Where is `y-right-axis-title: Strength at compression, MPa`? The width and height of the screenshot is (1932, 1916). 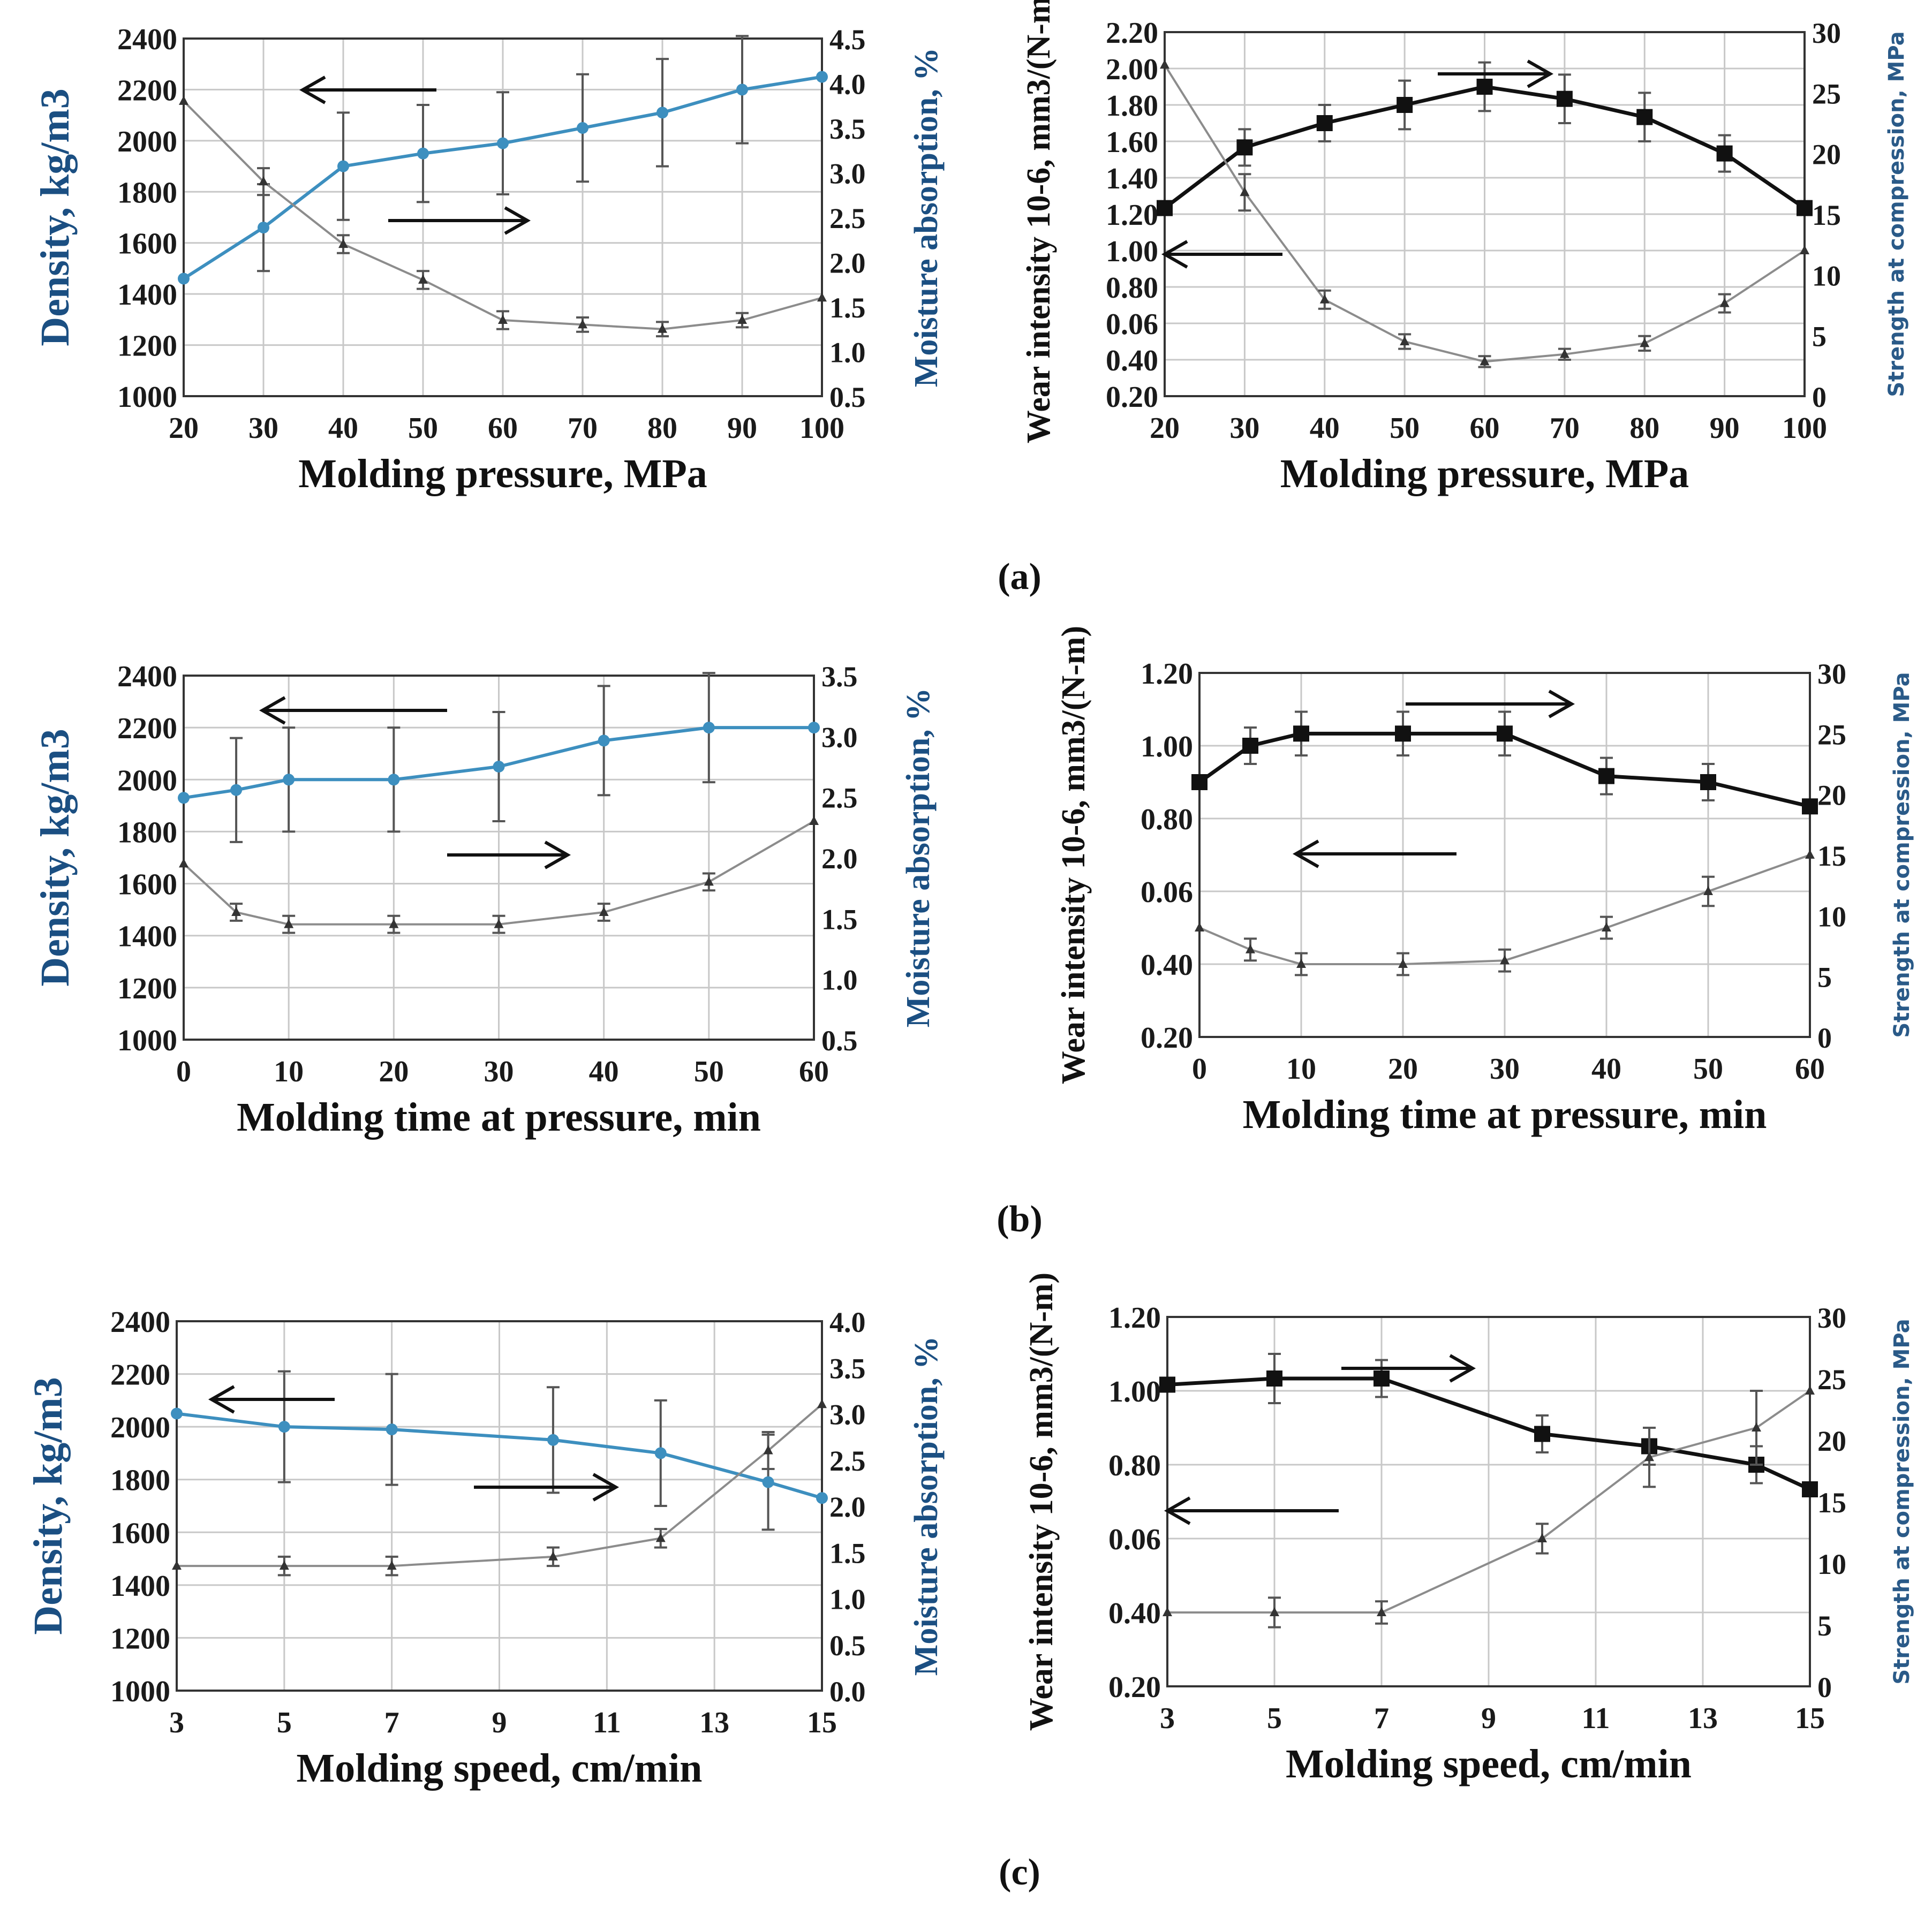 y-right-axis-title: Strength at compression, MPa is located at coordinates (1902, 854).